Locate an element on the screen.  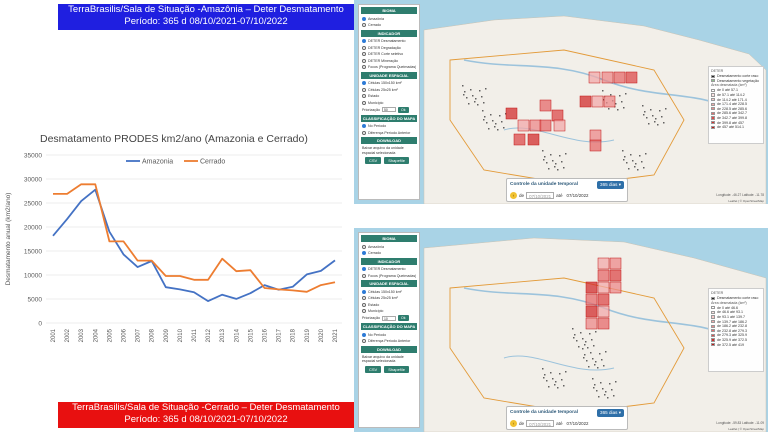
x-tick-label: 2005 is located at coordinates (110, 335).